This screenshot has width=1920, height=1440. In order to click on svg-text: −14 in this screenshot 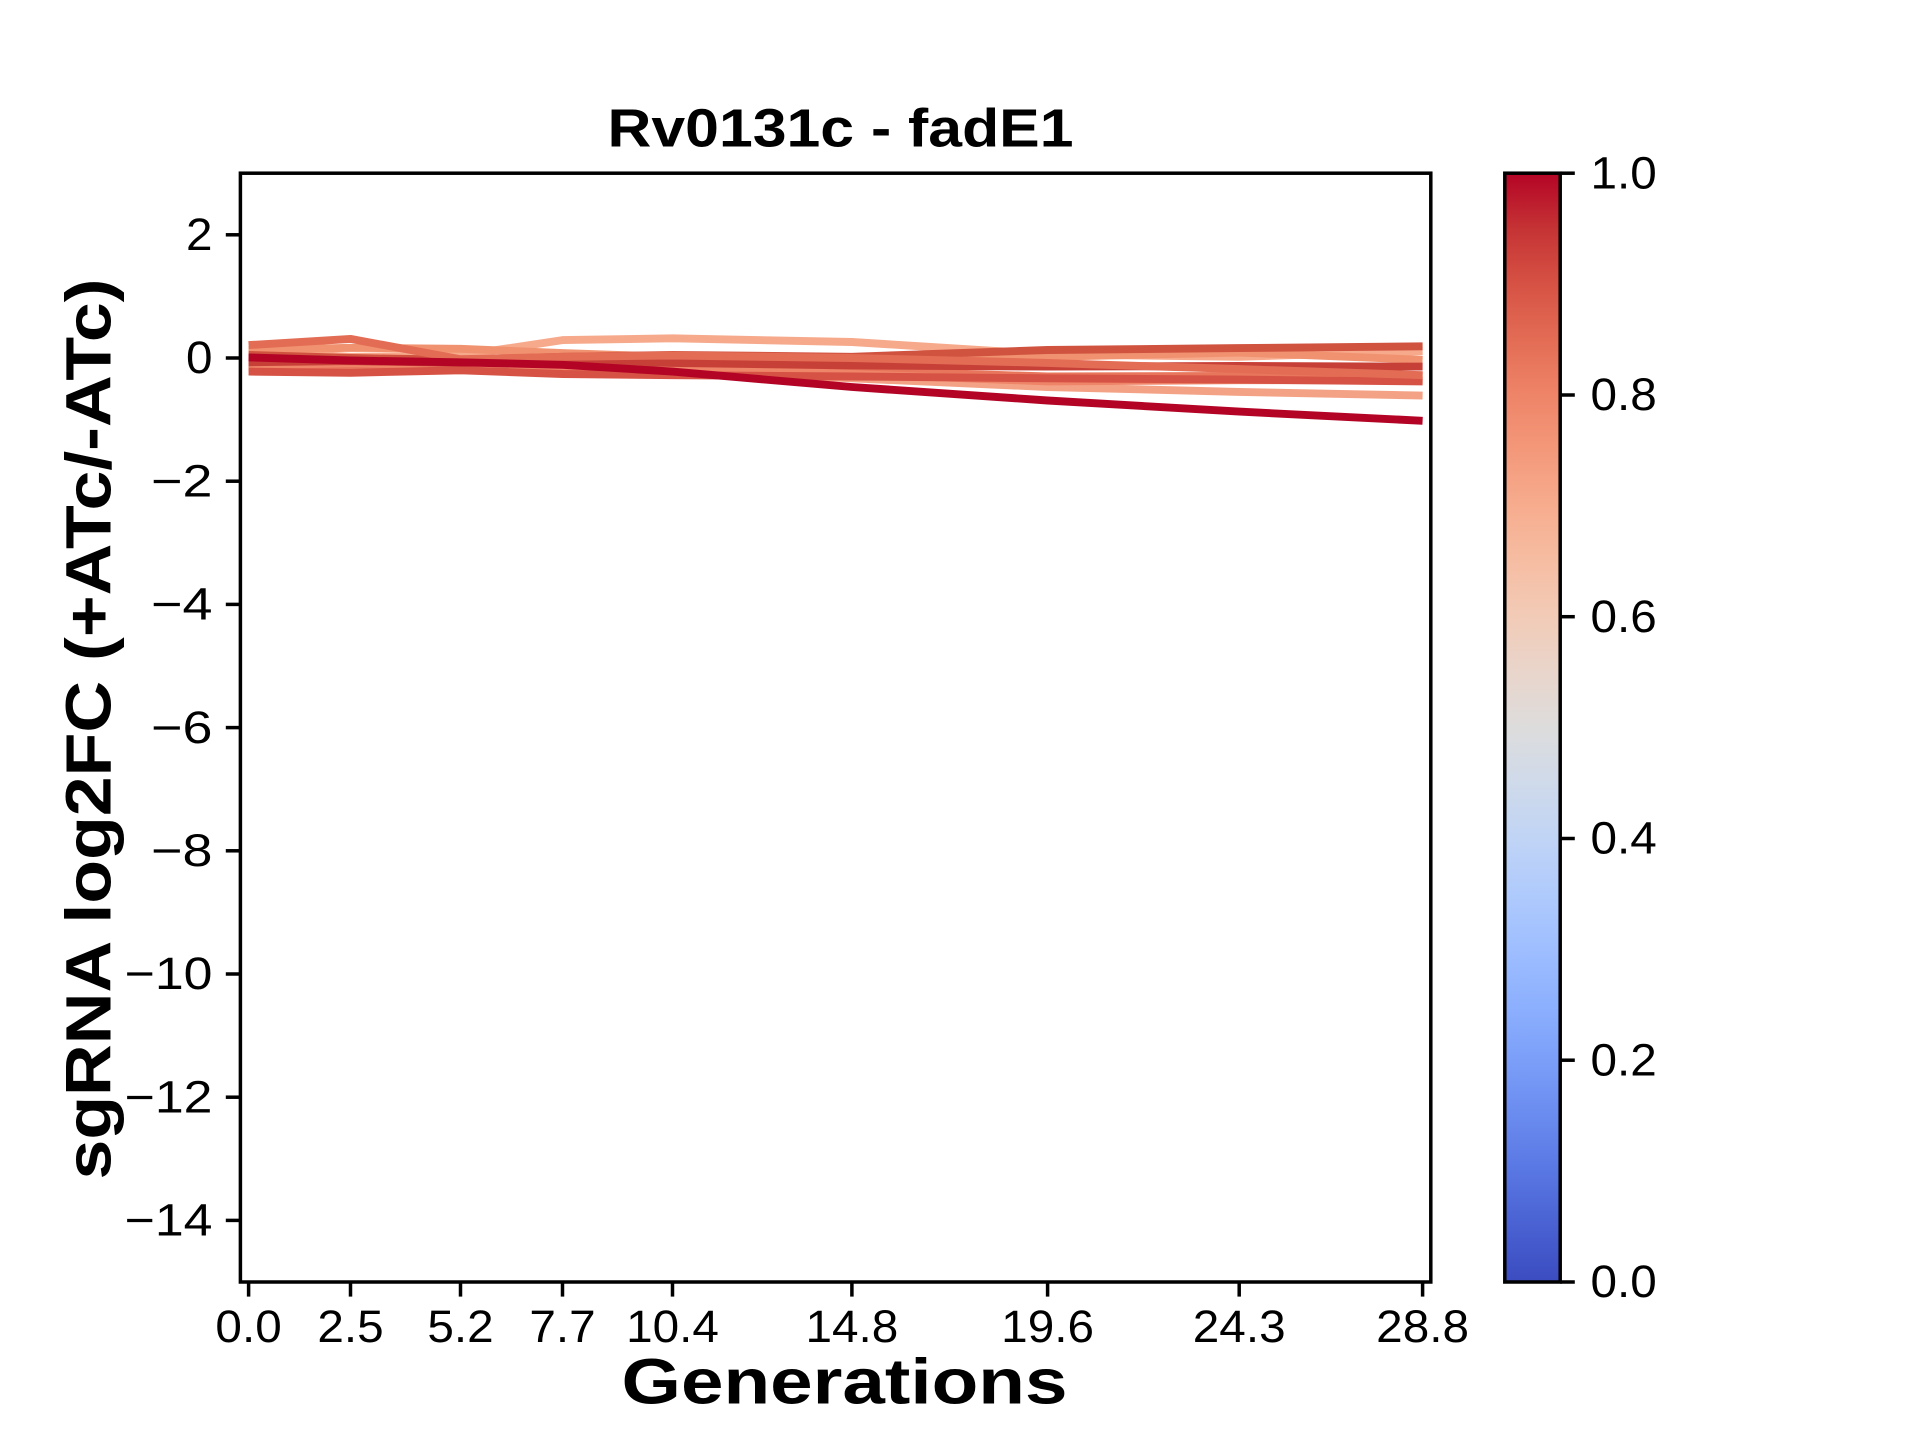, I will do `click(169, 1220)`.